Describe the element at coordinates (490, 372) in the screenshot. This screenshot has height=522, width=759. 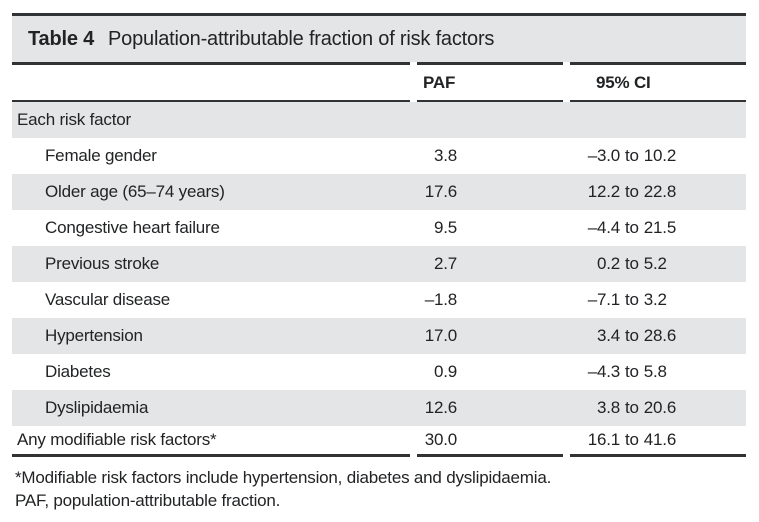
I see `paf-value-cell: 0.9` at that location.